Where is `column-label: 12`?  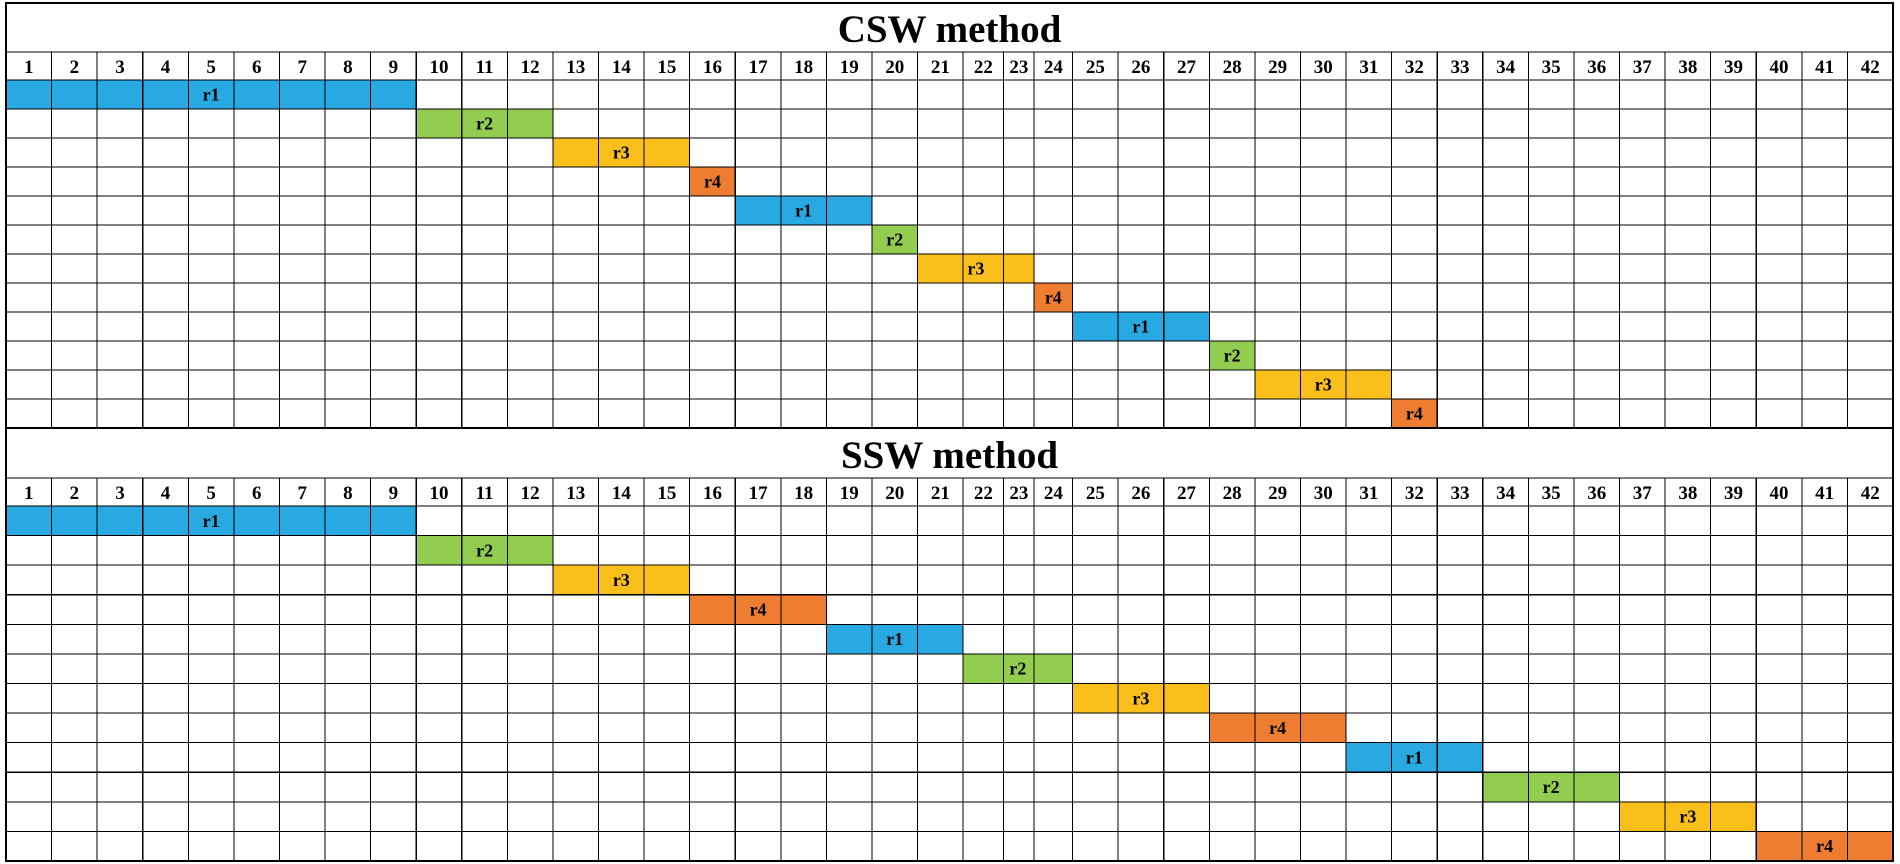
column-label: 12 is located at coordinates (530, 67).